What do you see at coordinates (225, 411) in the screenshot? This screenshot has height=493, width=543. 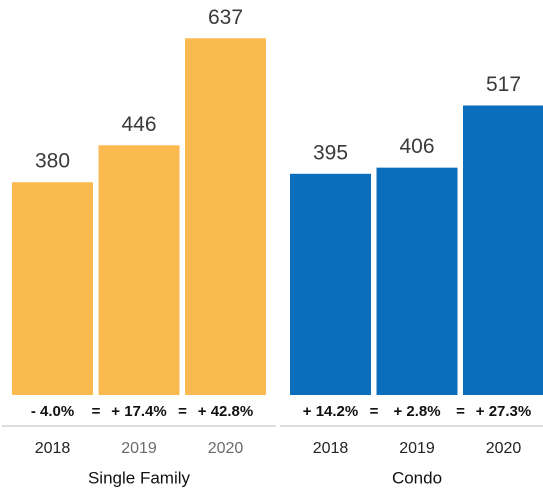 I see `change-label: + 42.8%` at bounding box center [225, 411].